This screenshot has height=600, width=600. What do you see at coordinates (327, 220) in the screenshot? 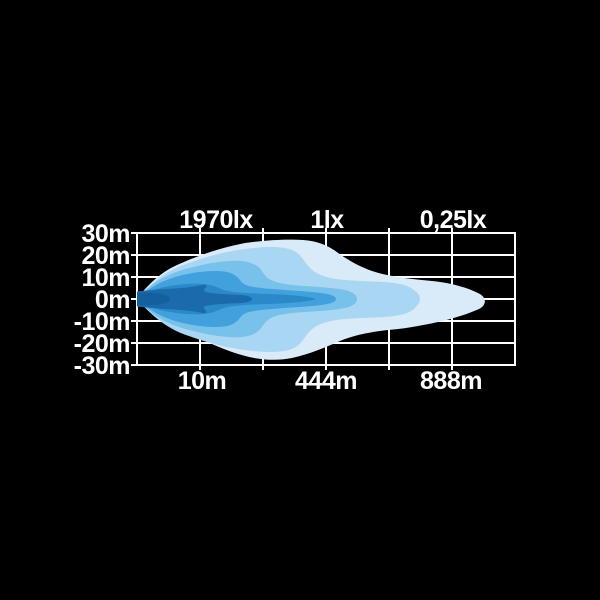
I see `top-label-1lx: 1lx` at bounding box center [327, 220].